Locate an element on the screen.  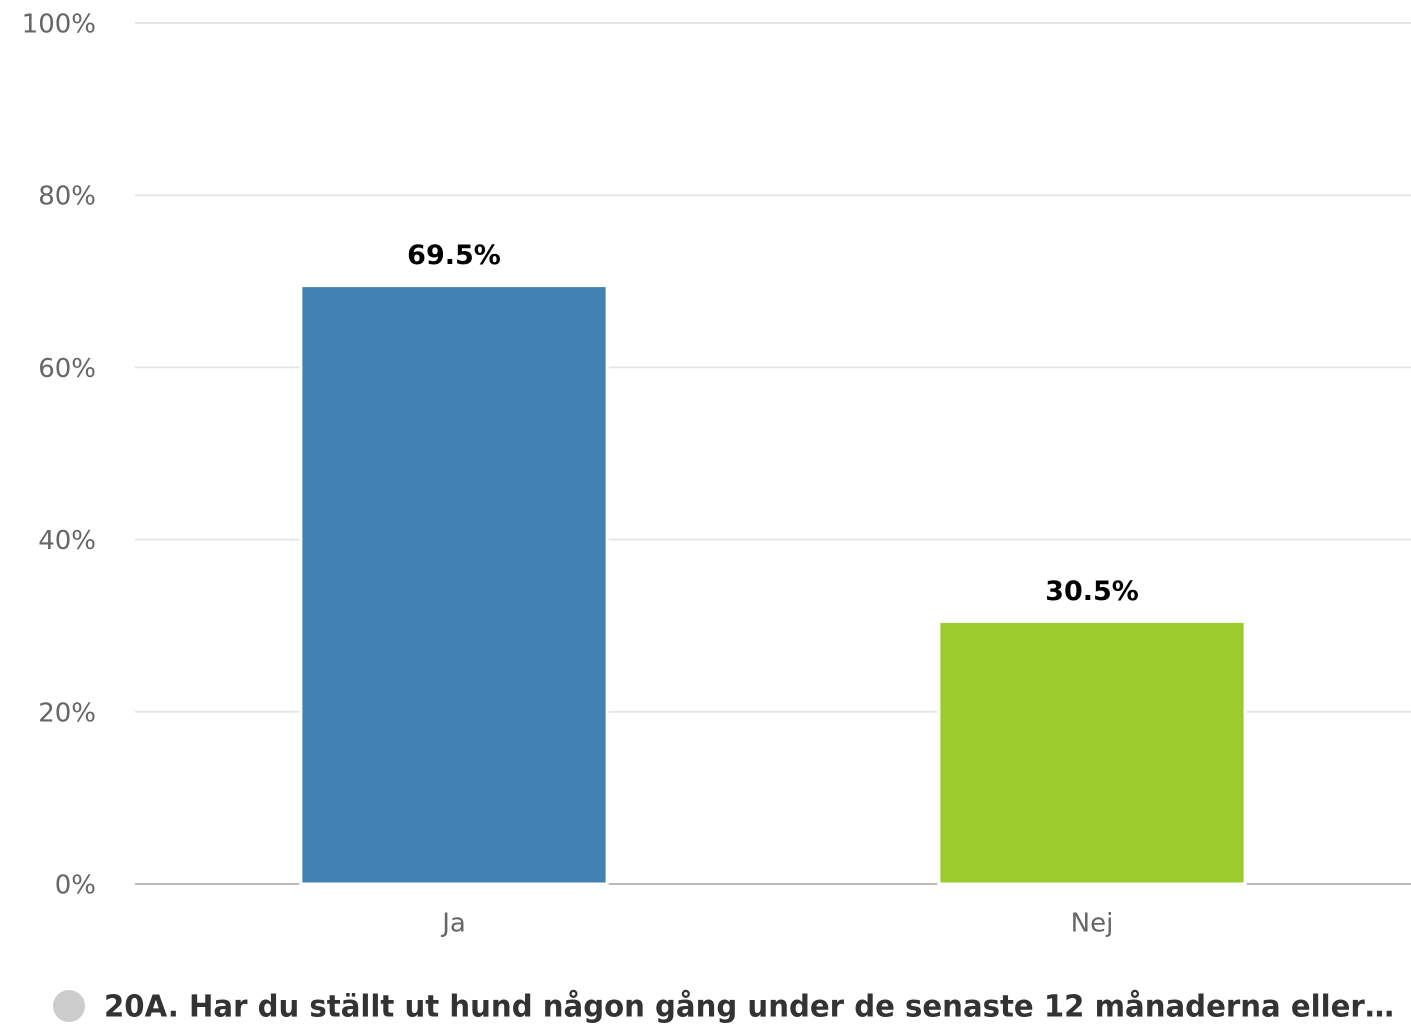
y-tick-label: 40% is located at coordinates (67, 541).